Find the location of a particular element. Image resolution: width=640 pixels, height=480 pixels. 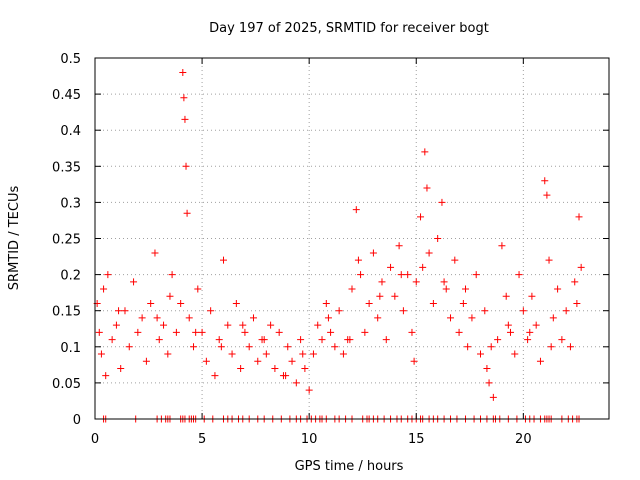

y-axis-label: SRMTID / TECUs is located at coordinates (14, 238).